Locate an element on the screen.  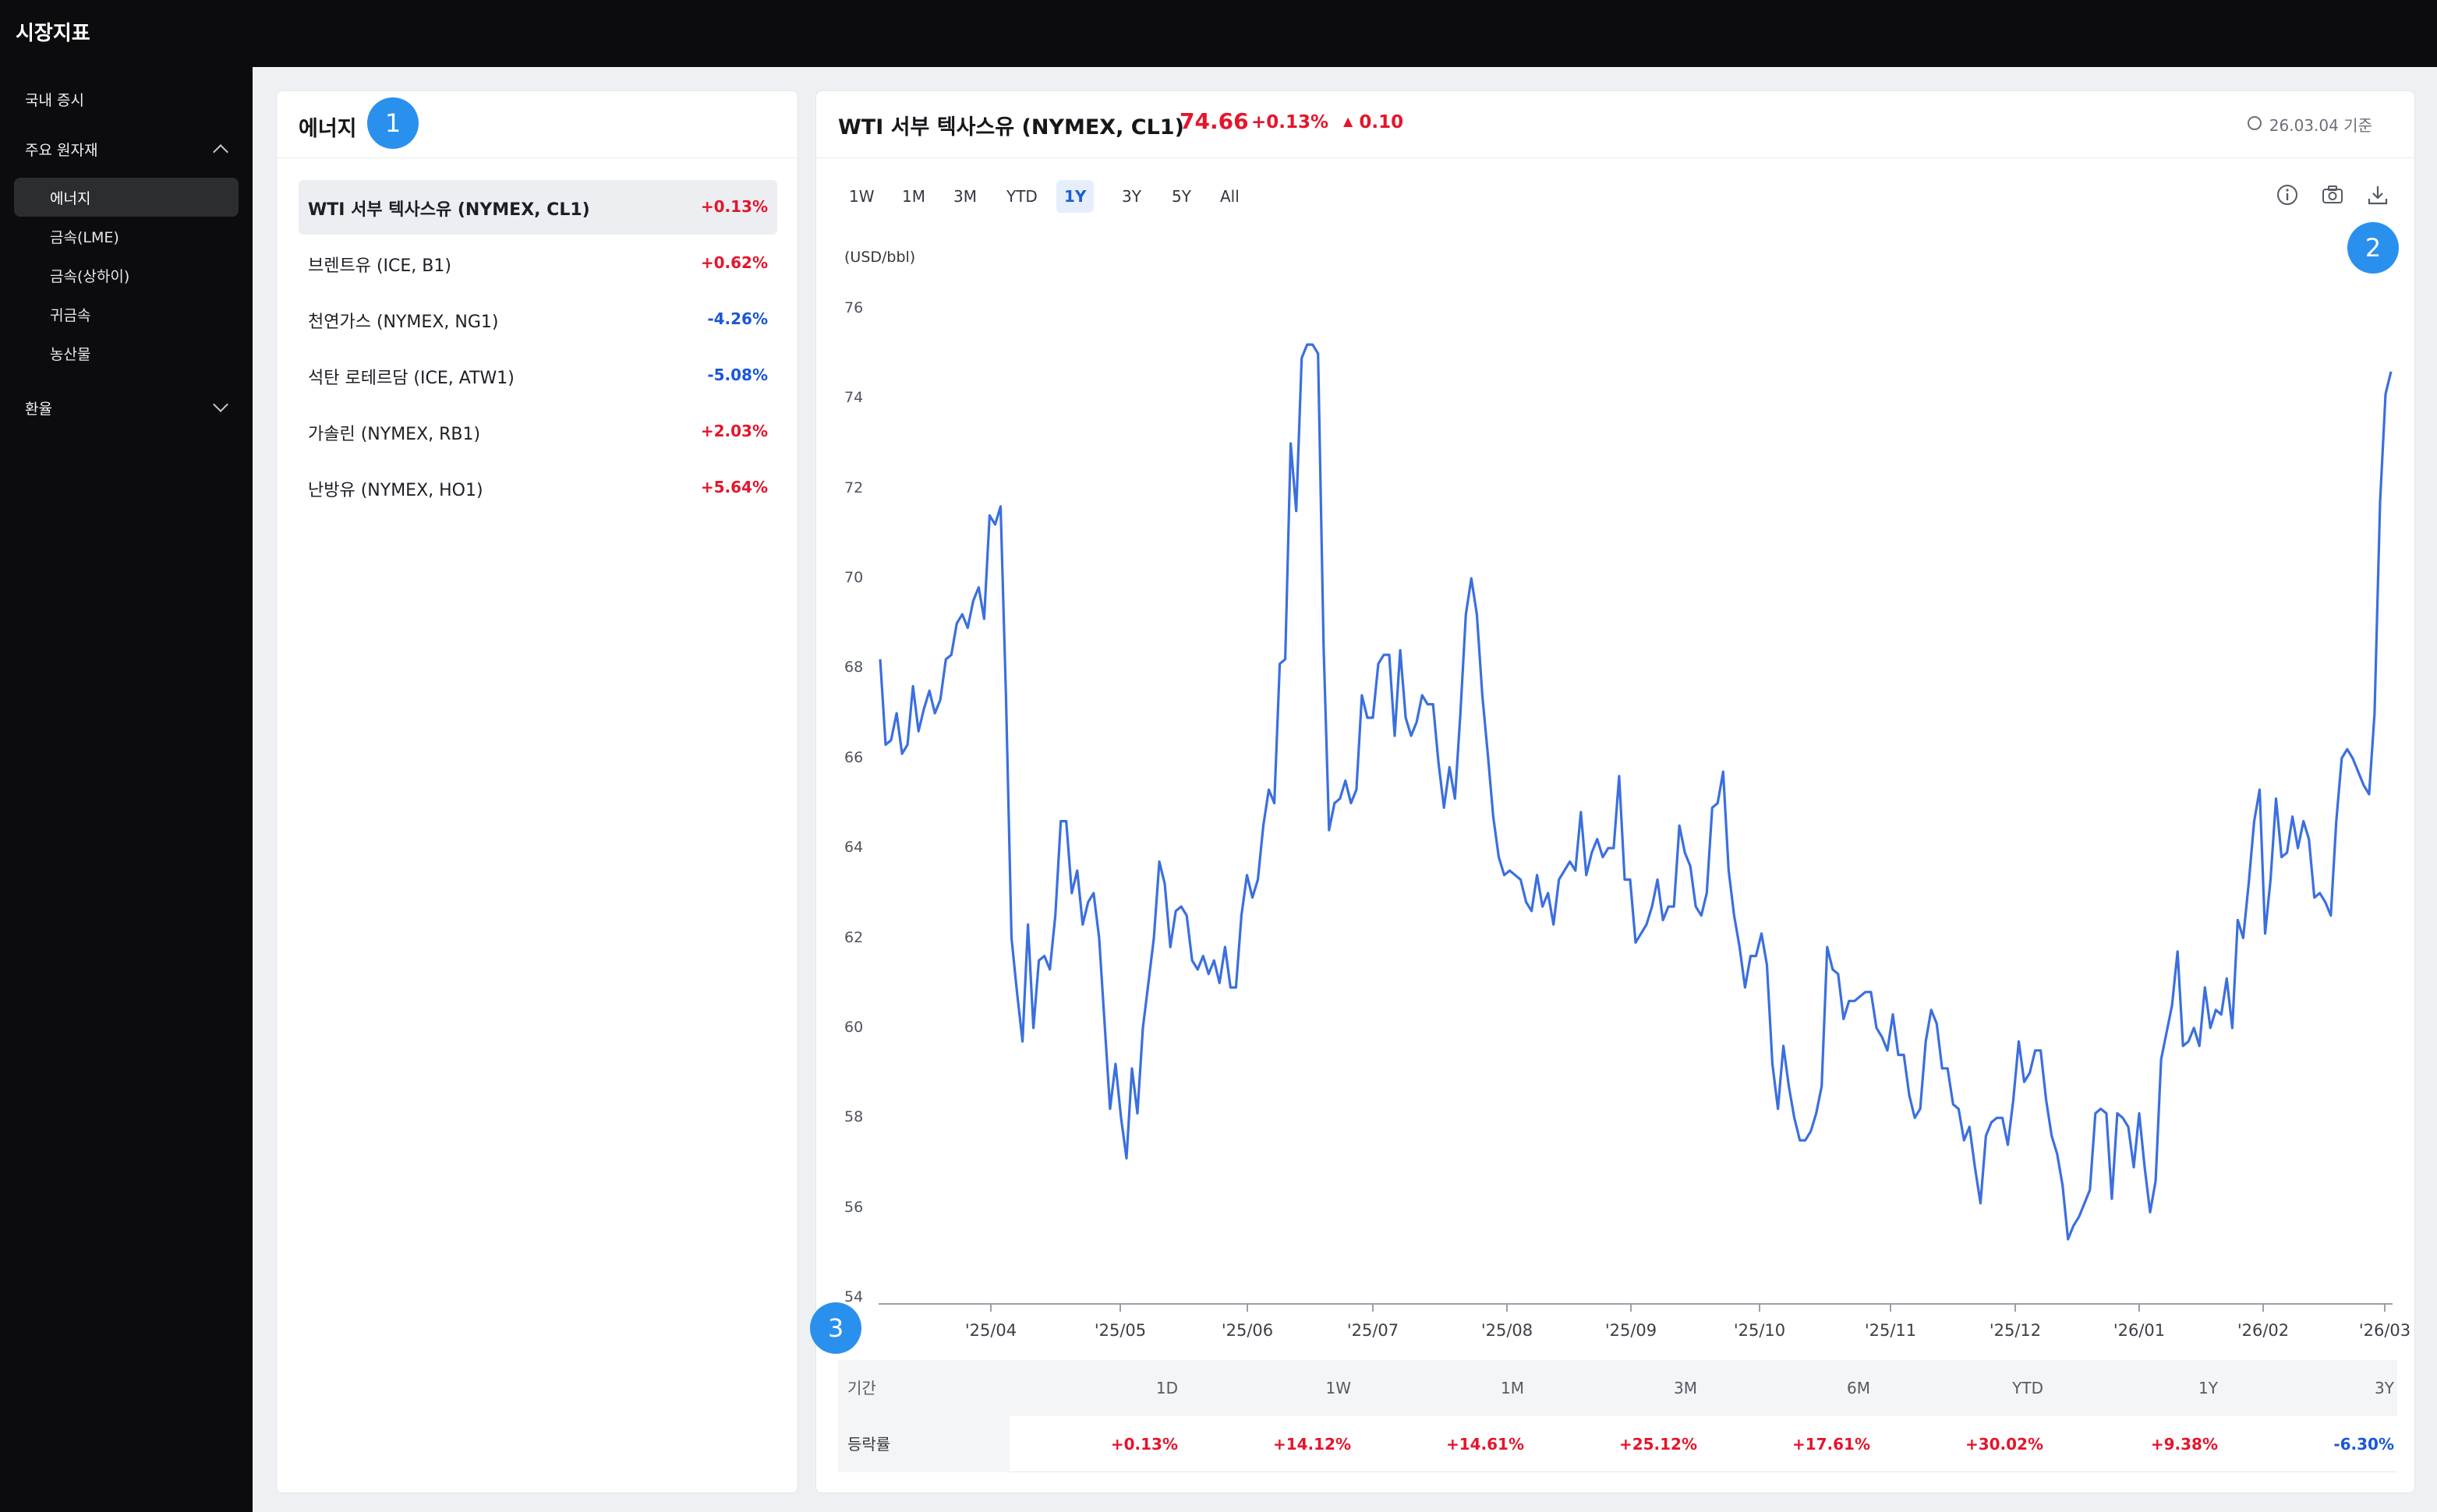
y-tick-label: 66 is located at coordinates (854, 757).